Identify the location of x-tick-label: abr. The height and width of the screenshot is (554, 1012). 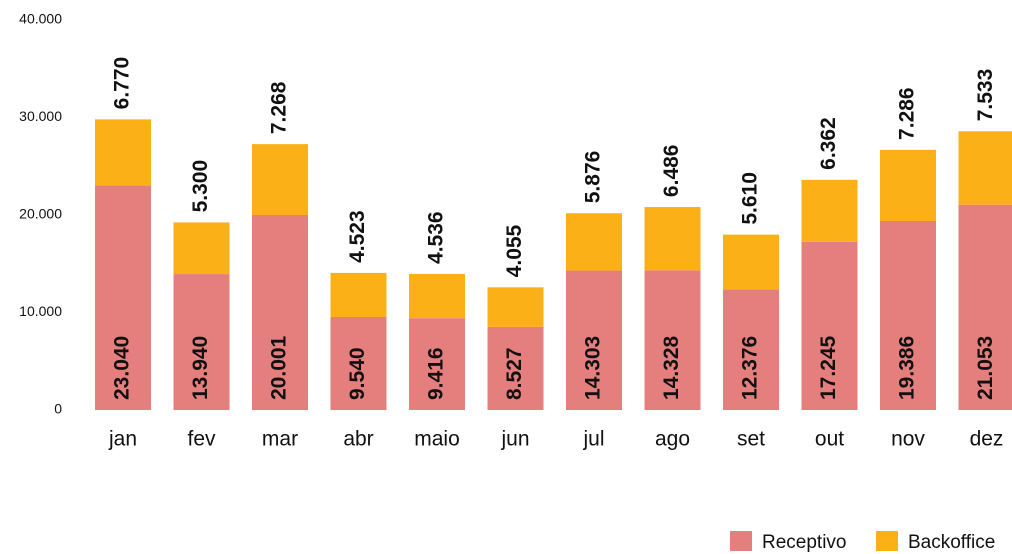
(358, 439).